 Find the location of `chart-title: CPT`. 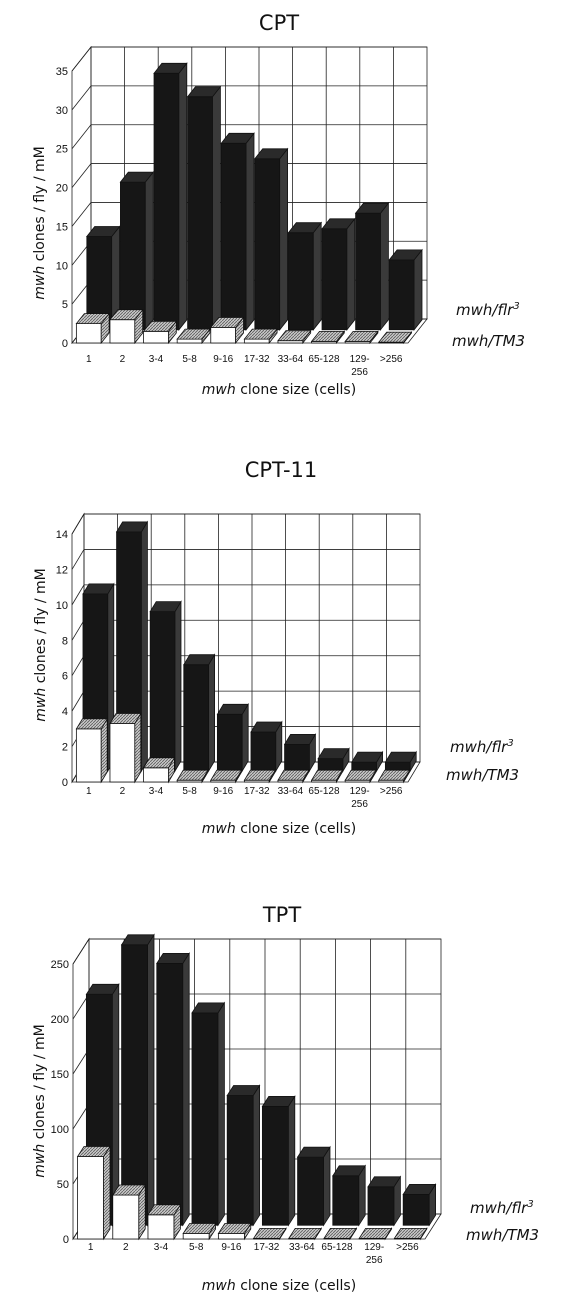

chart-title: CPT is located at coordinates (279, 23).